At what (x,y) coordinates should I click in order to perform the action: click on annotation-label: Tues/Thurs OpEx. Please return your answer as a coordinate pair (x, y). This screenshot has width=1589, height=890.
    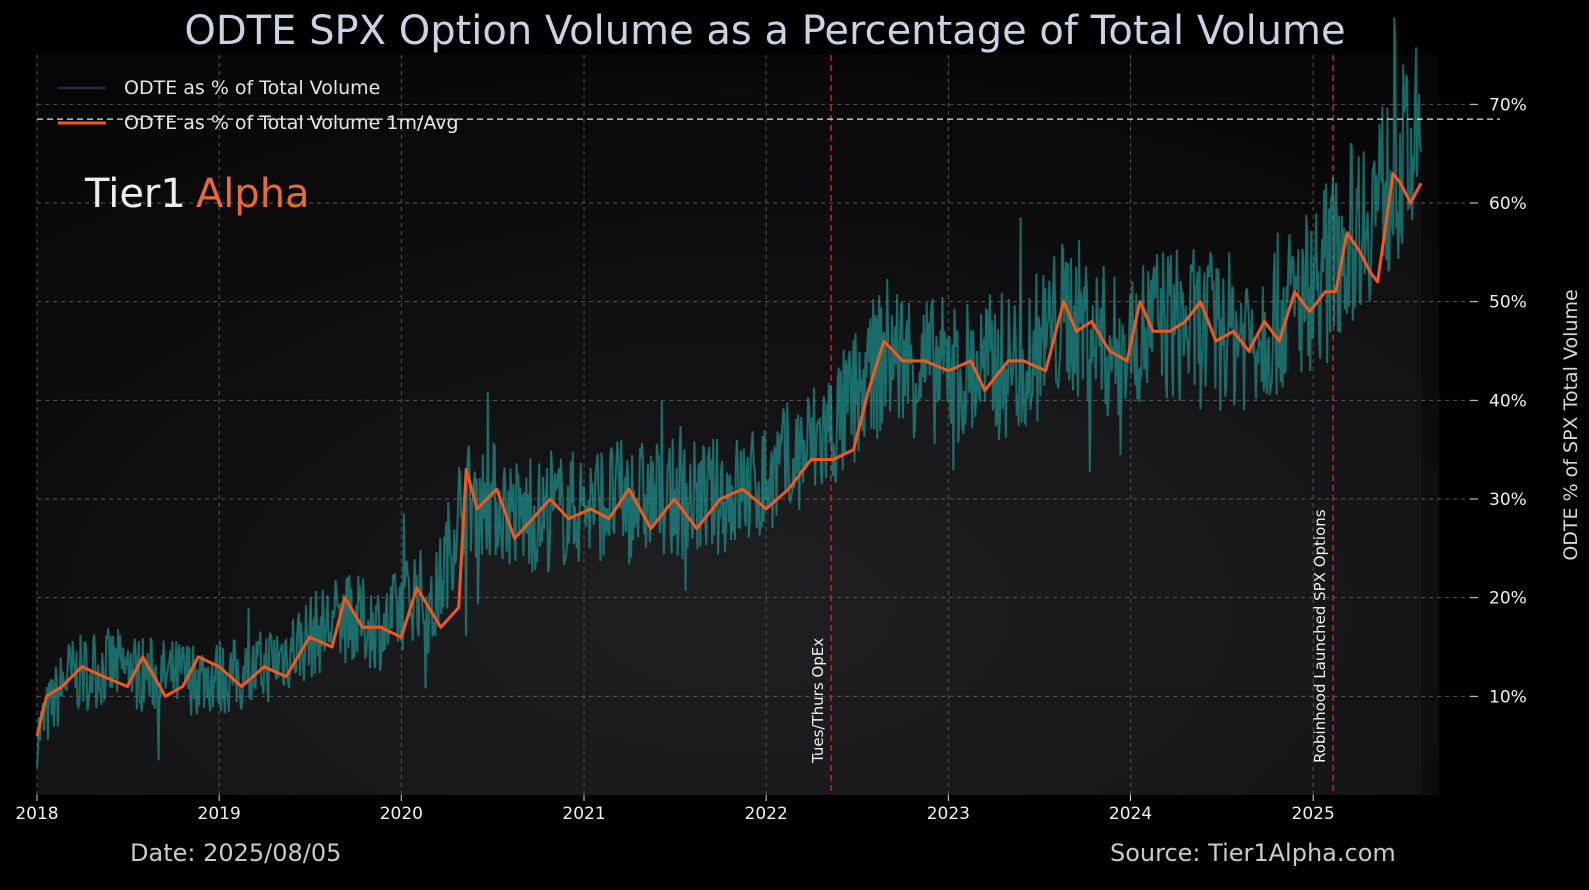
    Looking at the image, I should click on (818, 701).